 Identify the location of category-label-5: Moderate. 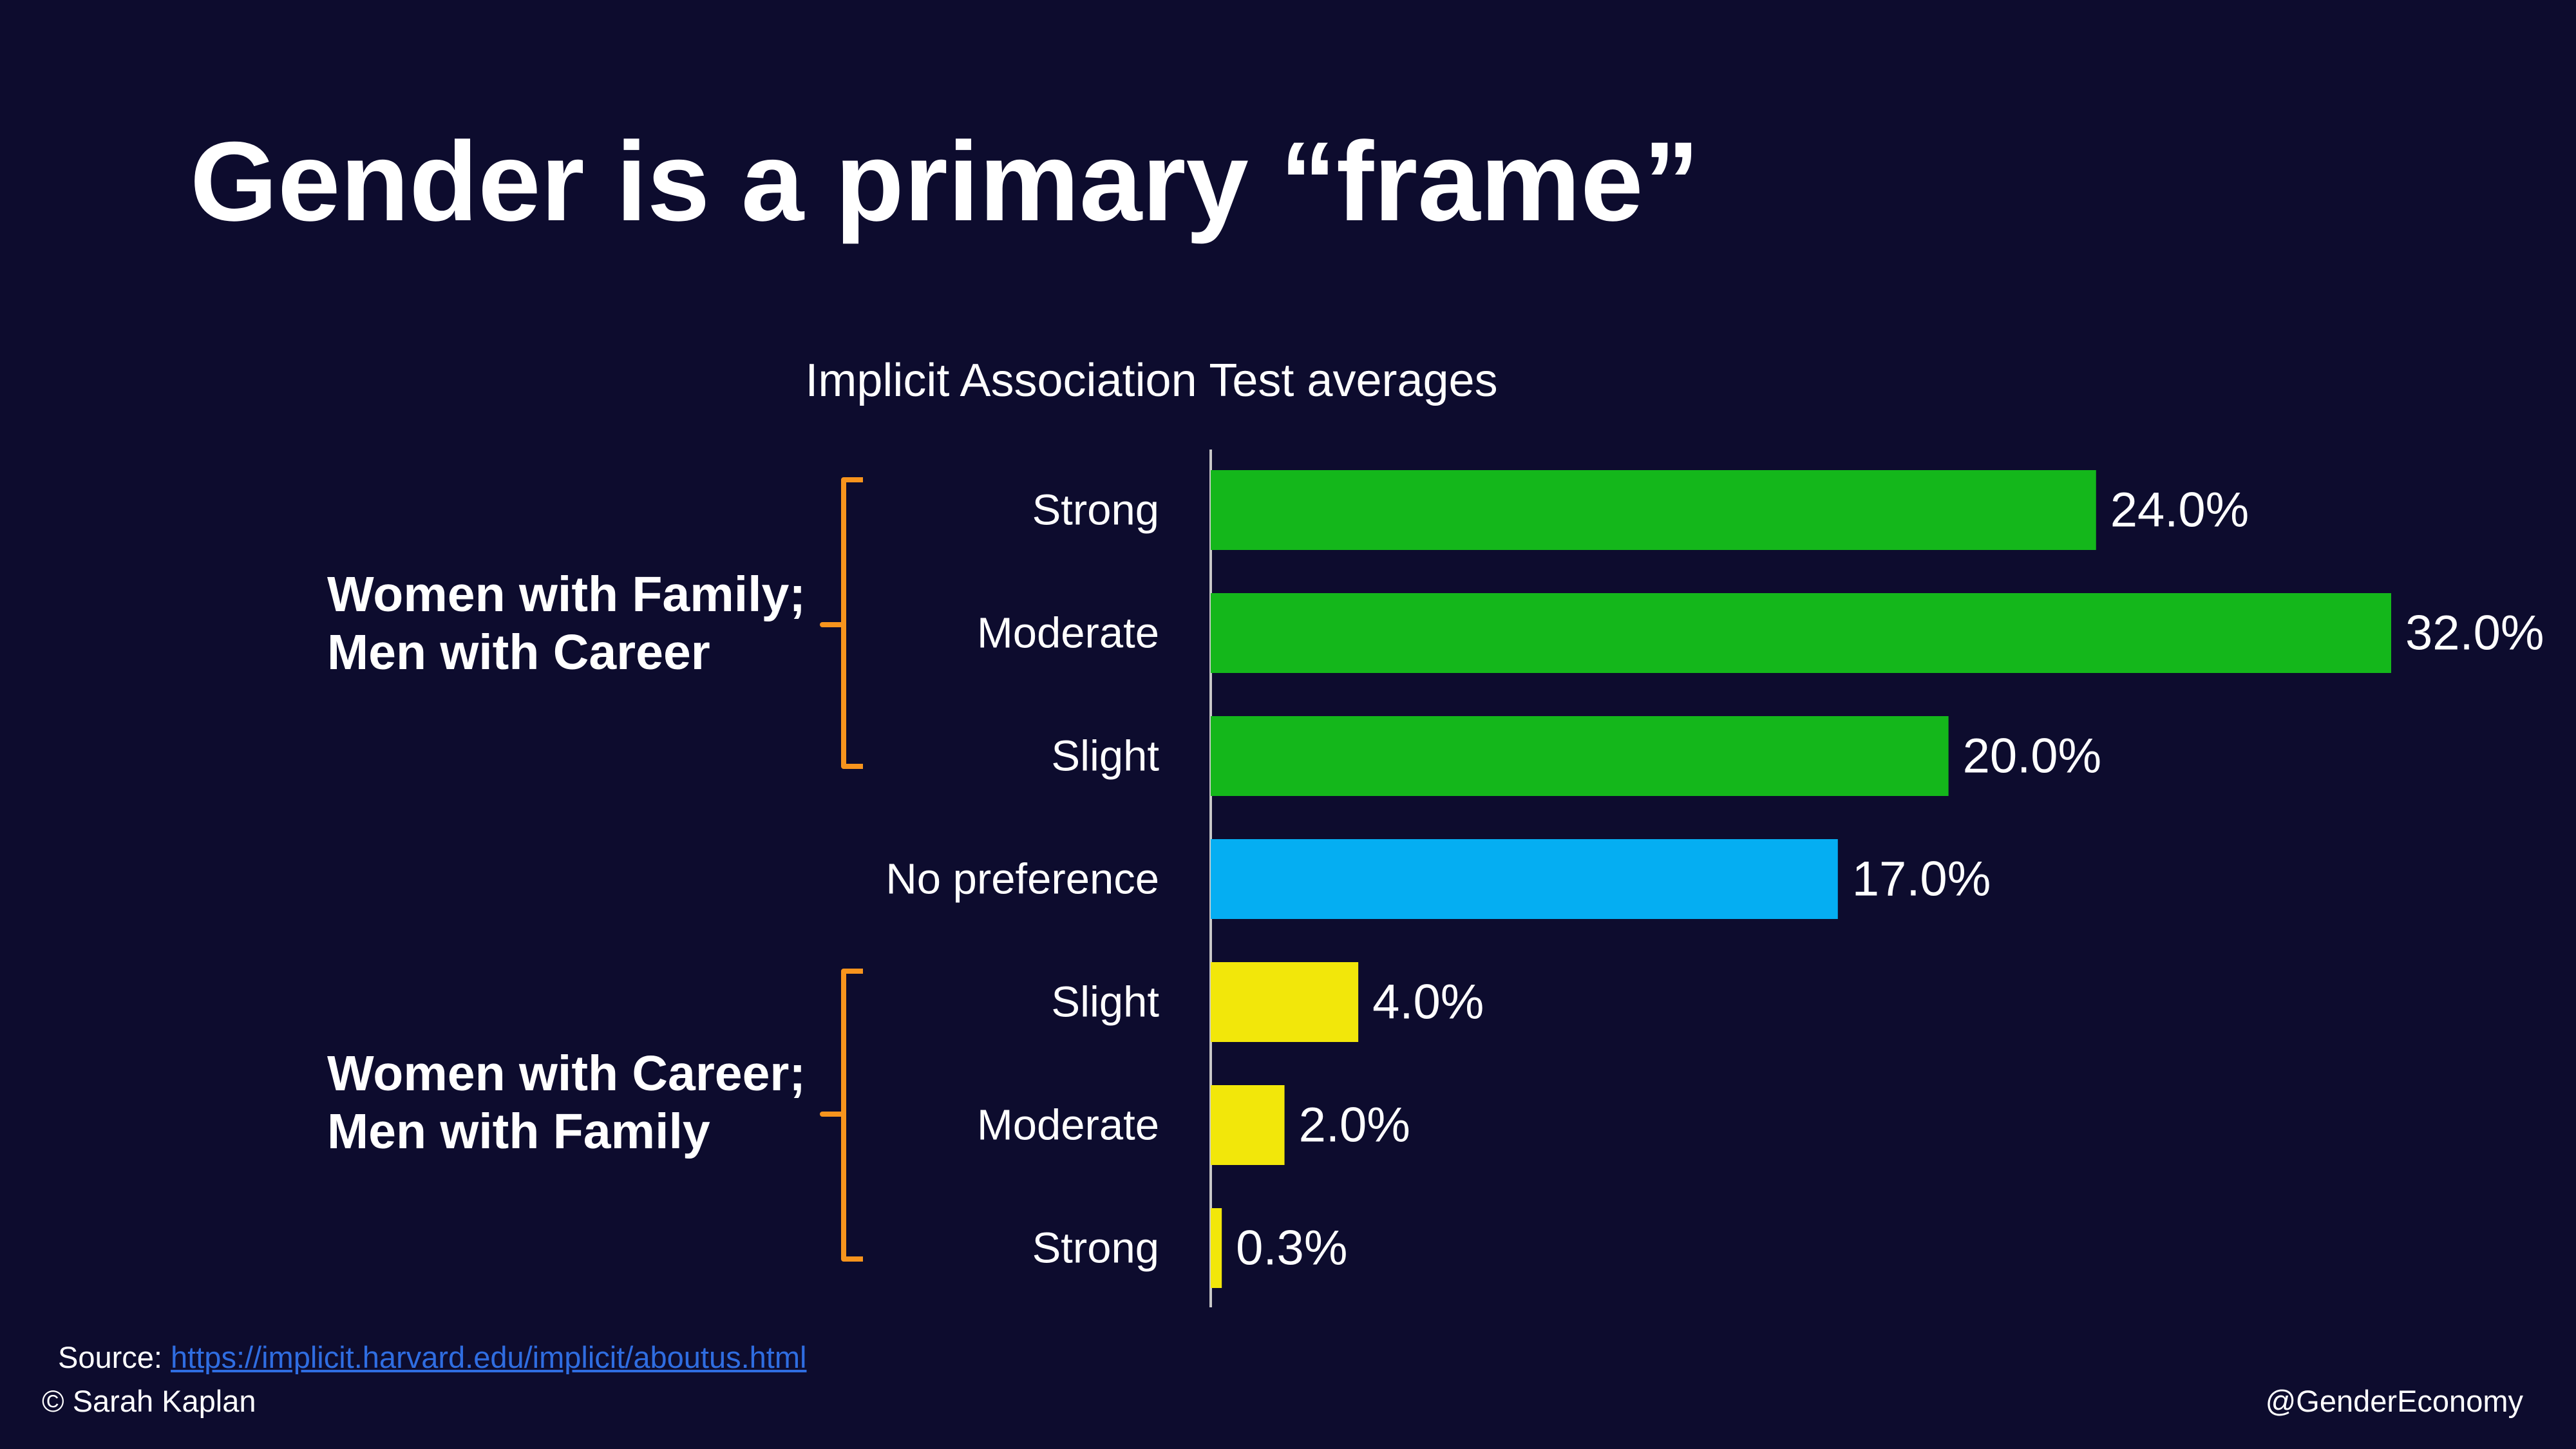
(1068, 1125).